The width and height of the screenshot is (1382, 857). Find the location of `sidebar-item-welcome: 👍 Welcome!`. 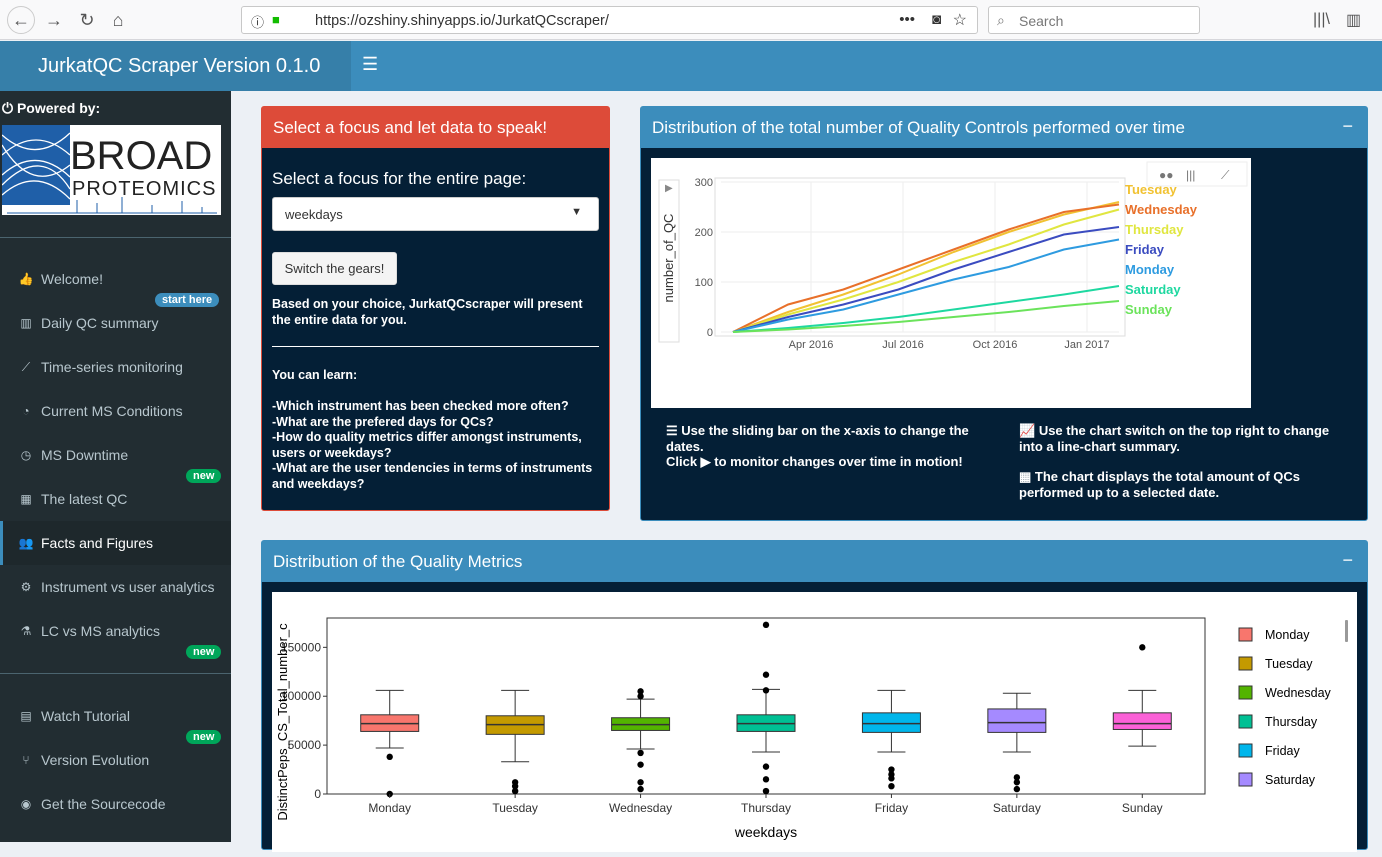

sidebar-item-welcome: 👍 Welcome! is located at coordinates (115, 279).